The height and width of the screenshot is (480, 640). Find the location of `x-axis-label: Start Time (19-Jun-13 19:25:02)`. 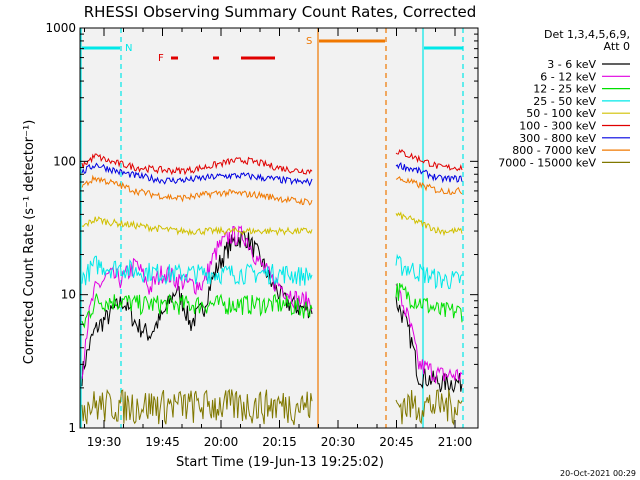

x-axis-label: Start Time (19-Jun-13 19:25:02) is located at coordinates (280, 462).